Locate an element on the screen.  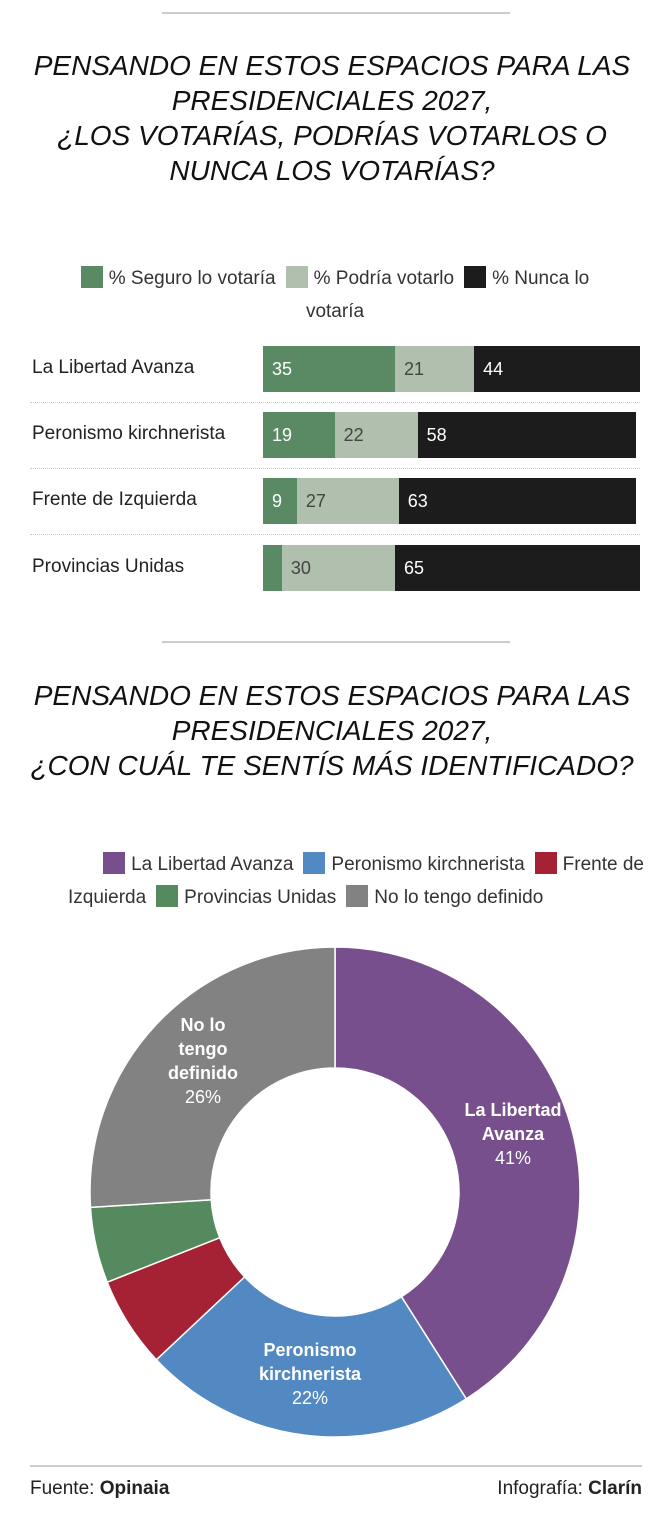
legend-item: % Seguro lo votaría is located at coordinates (178, 277).